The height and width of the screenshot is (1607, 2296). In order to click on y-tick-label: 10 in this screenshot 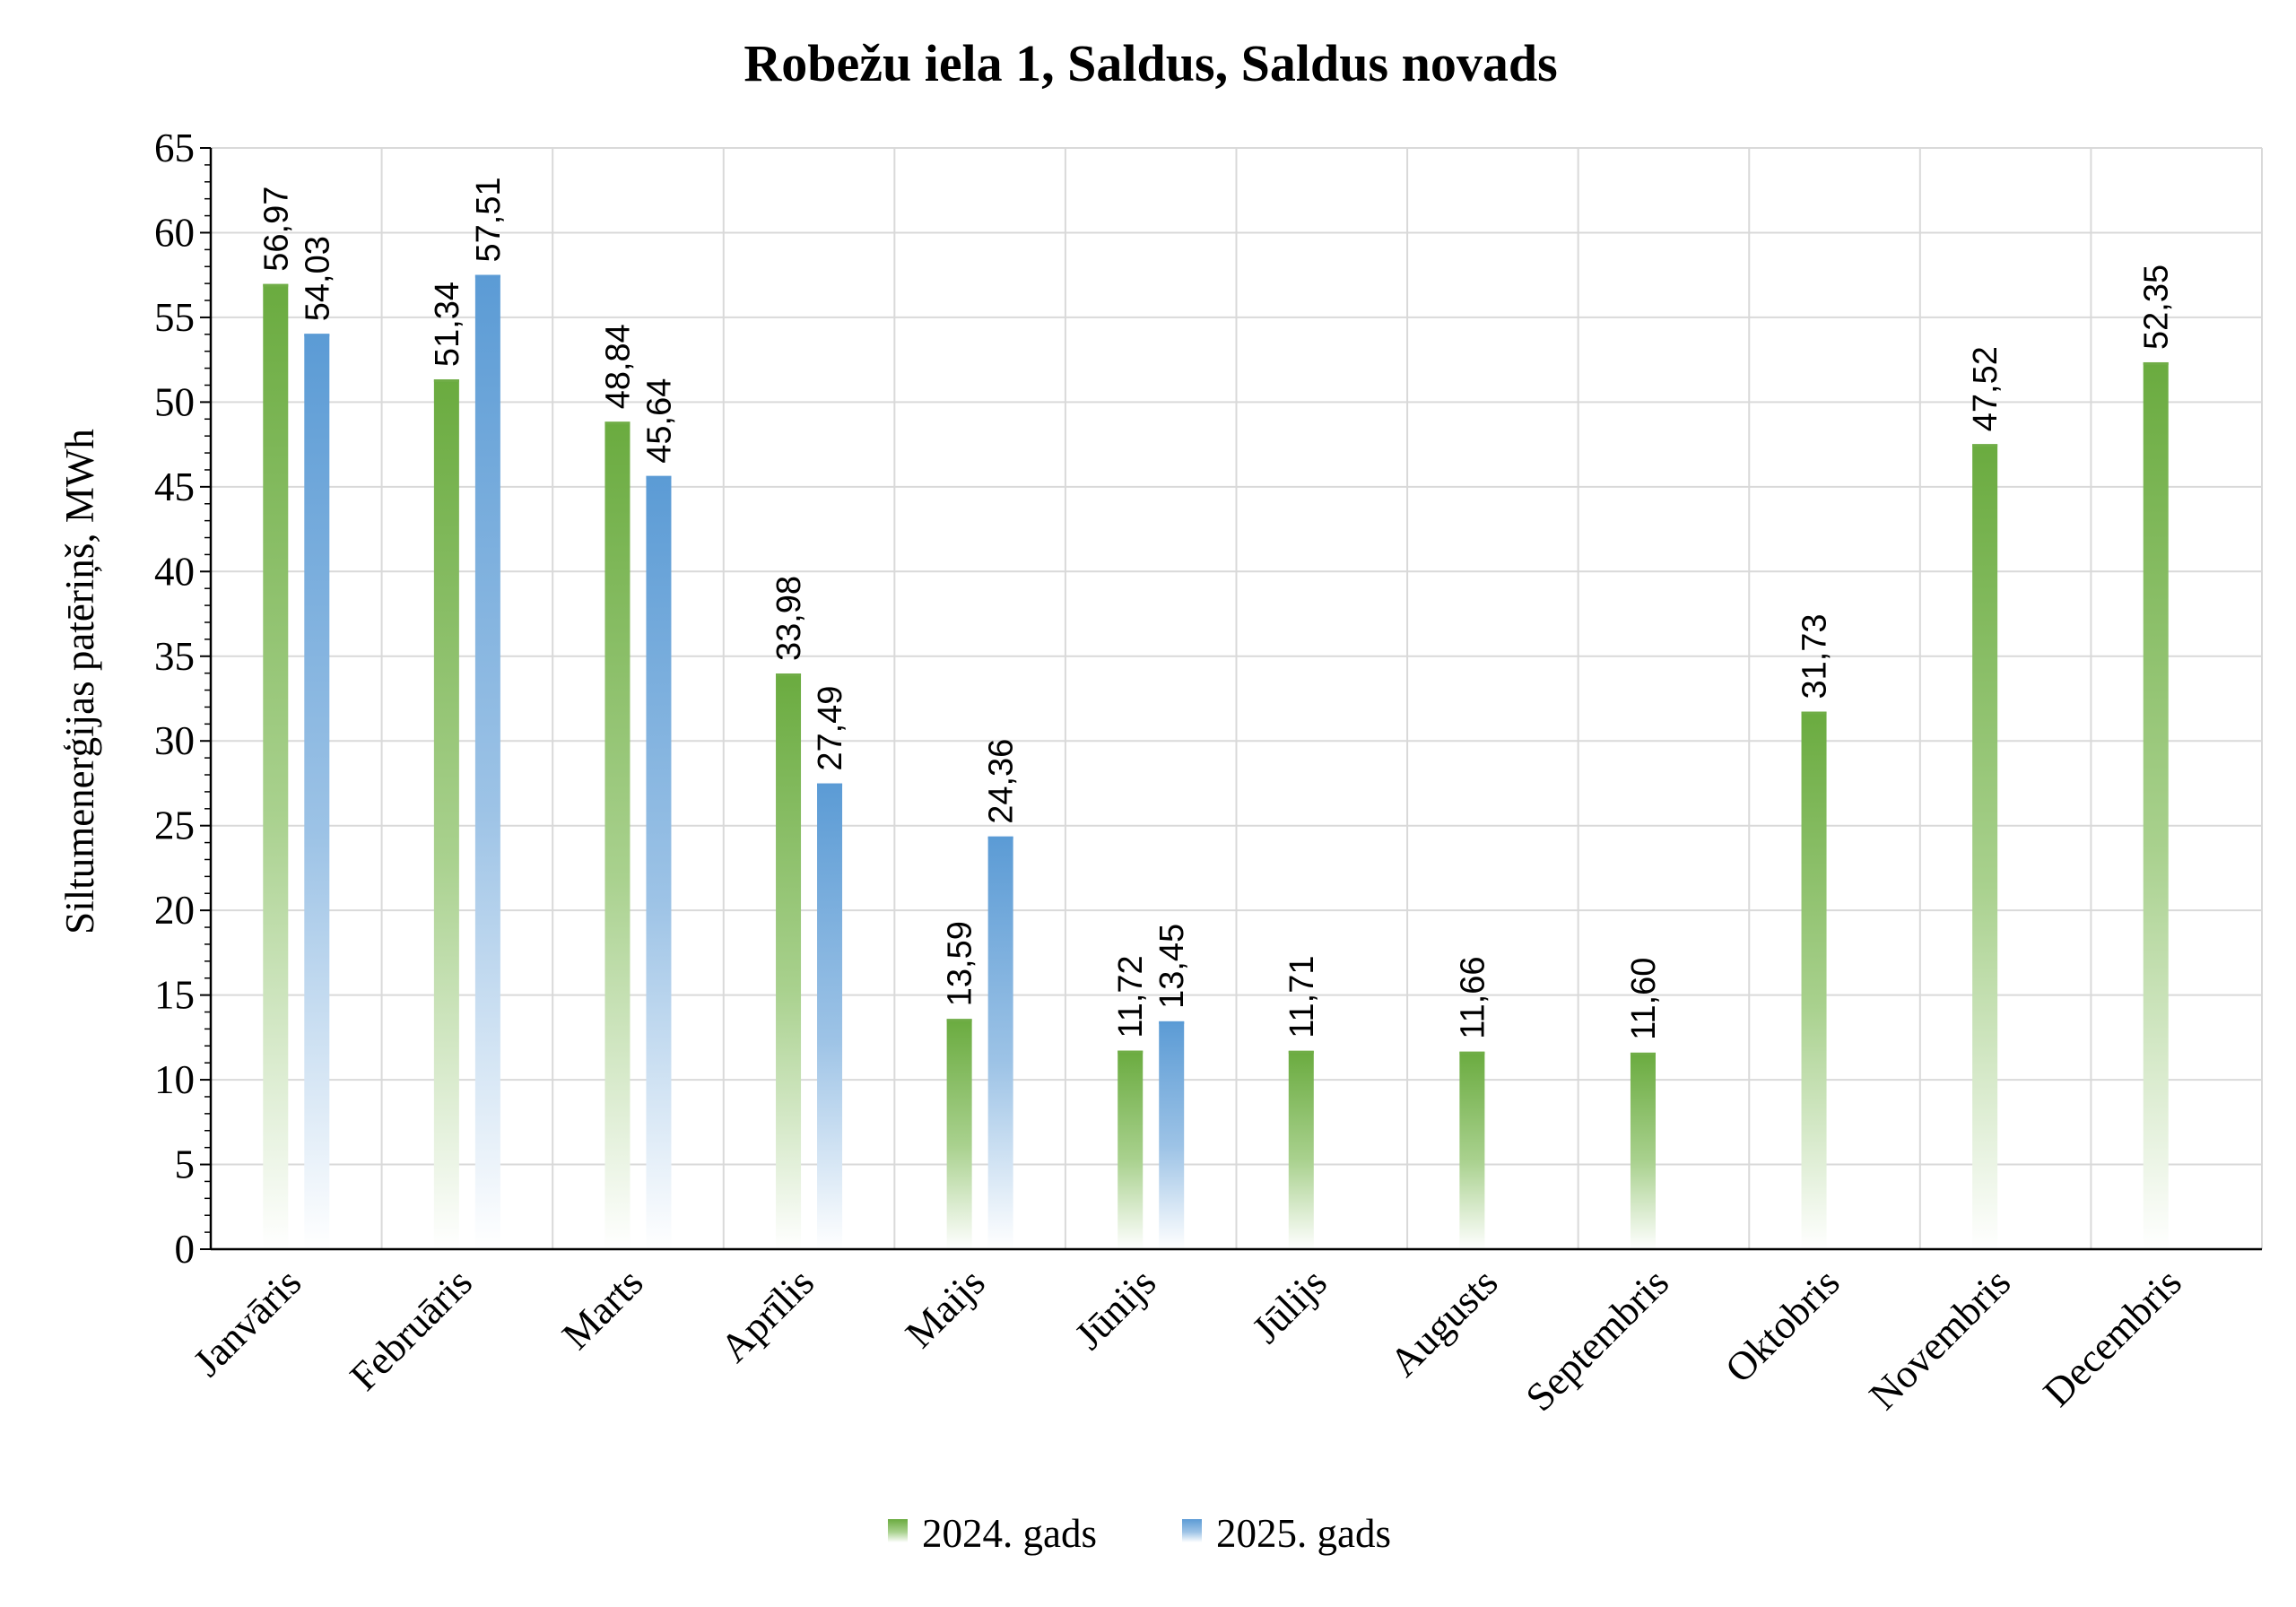, I will do `click(174, 1080)`.